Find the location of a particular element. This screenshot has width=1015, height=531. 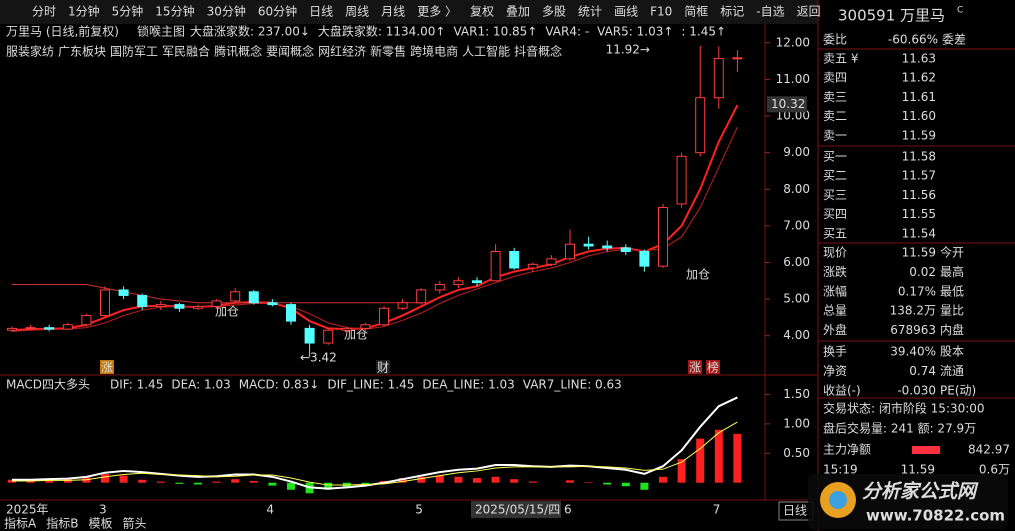

bottom-tab: 指标B is located at coordinates (62, 523).